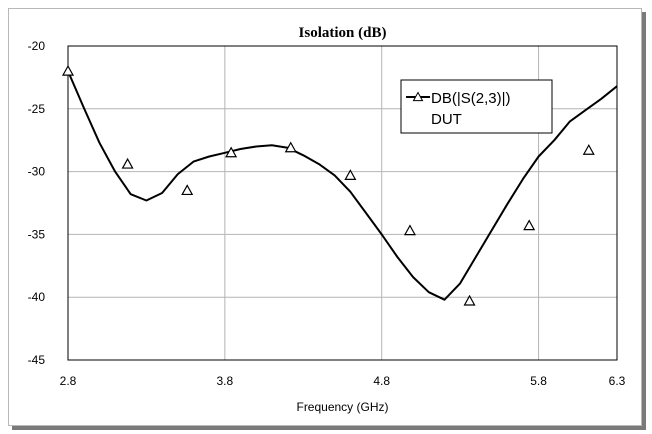 Image resolution: width=652 pixels, height=434 pixels. I want to click on y-tick-label: -35, so click(37, 234).